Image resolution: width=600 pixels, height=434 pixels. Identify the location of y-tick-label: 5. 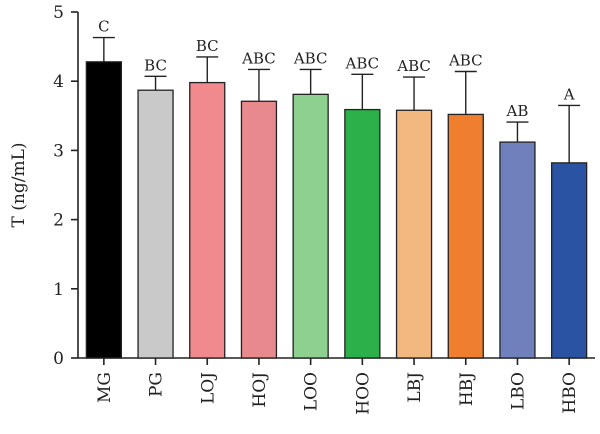
(58, 13).